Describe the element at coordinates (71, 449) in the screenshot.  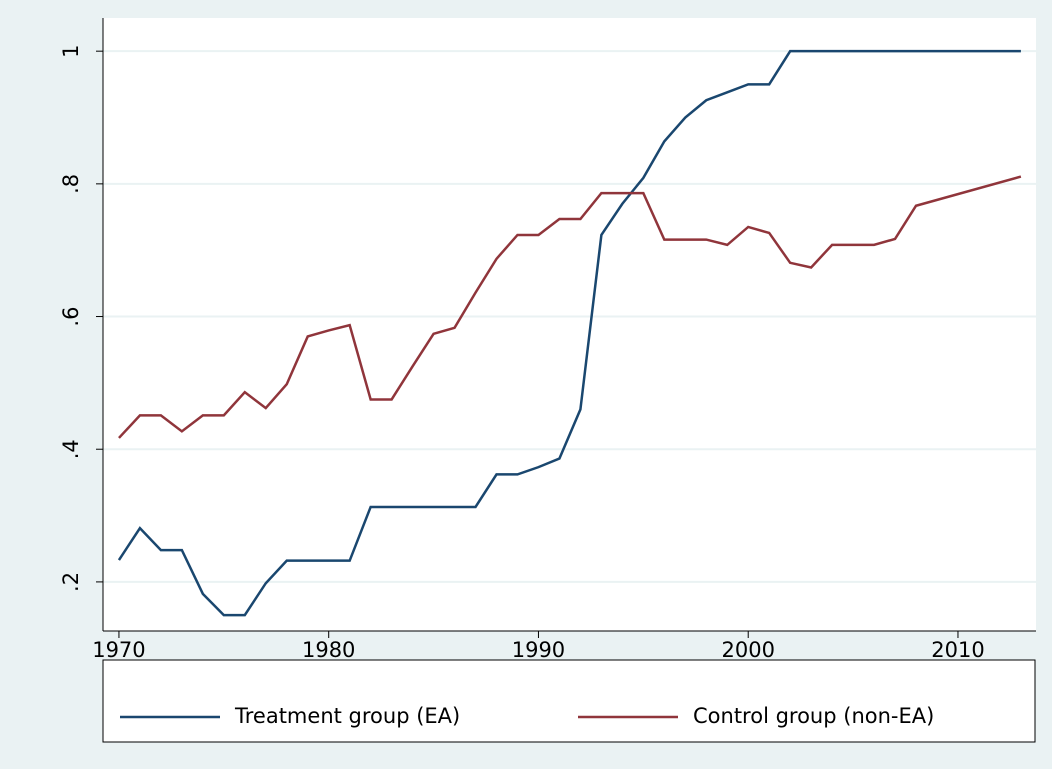
I see `y-tick-label: .4` at that location.